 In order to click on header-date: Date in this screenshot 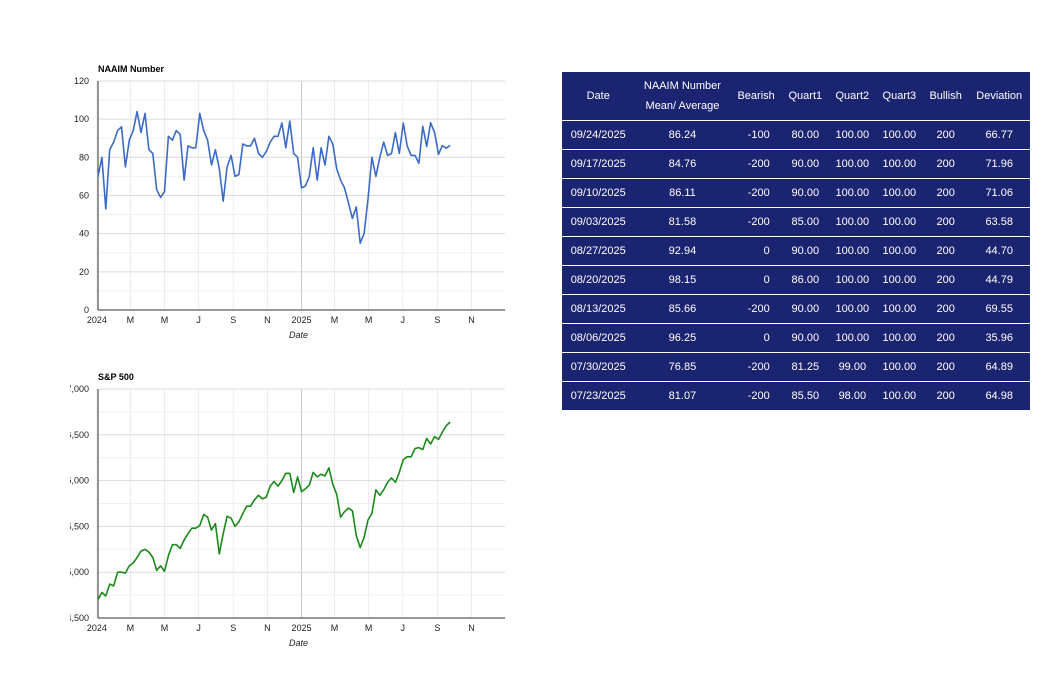, I will do `click(598, 96)`.